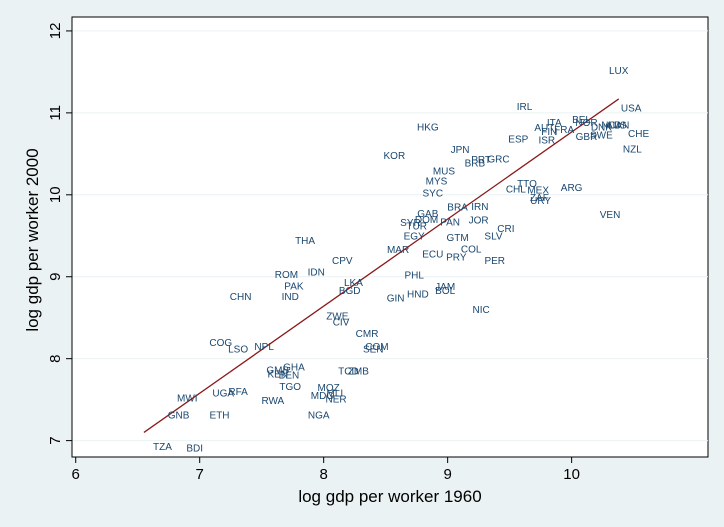 Image resolution: width=724 pixels, height=527 pixels. I want to click on point-label: FRA, so click(564, 130).